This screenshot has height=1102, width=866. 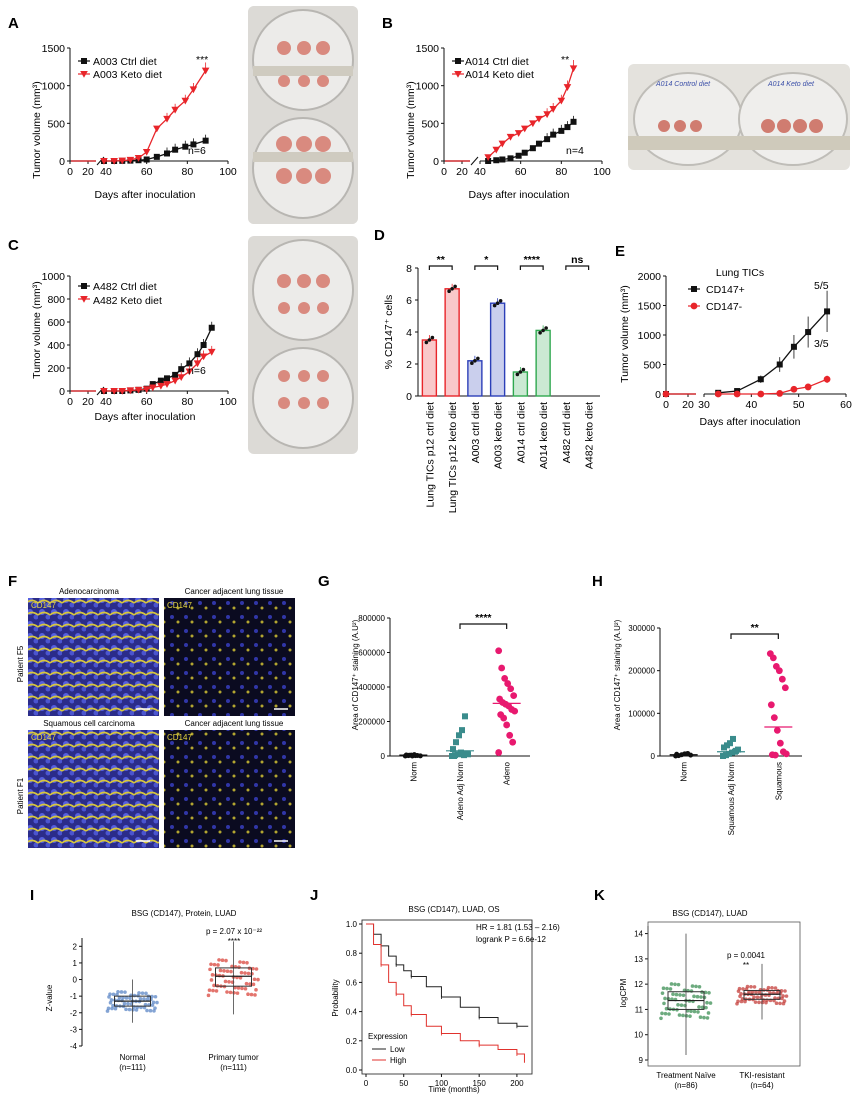 What do you see at coordinates (37, 130) in the screenshot?
I see `chart-a-ylabel: Tumor volume (mm³)` at bounding box center [37, 130].